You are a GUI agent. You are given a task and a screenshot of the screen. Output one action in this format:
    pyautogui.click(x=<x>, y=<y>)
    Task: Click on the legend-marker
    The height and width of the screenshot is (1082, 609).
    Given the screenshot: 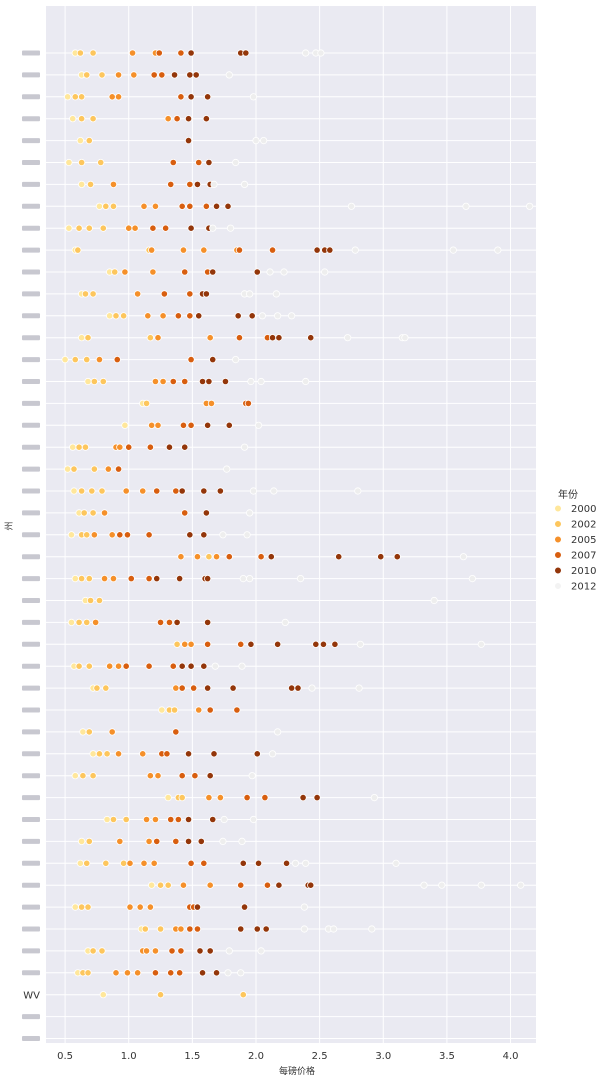 What is the action you would take?
    pyautogui.click(x=558, y=555)
    